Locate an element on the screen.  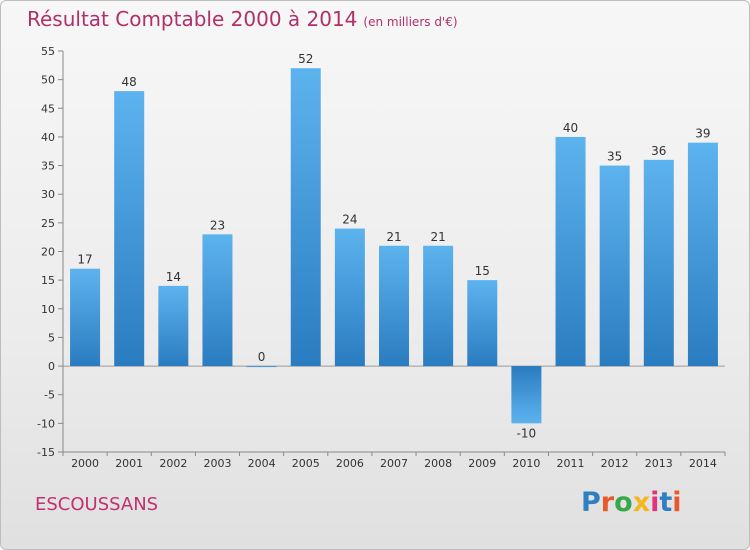
value-label-2008: 21 is located at coordinates (437, 237).